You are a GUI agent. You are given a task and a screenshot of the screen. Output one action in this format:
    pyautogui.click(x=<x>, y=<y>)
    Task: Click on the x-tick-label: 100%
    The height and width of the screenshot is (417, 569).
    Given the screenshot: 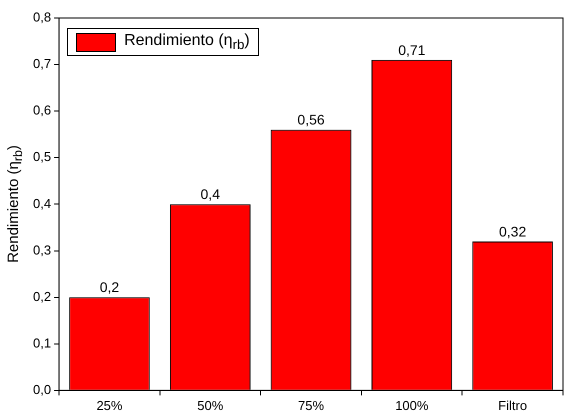 What is the action you would take?
    pyautogui.click(x=412, y=405)
    